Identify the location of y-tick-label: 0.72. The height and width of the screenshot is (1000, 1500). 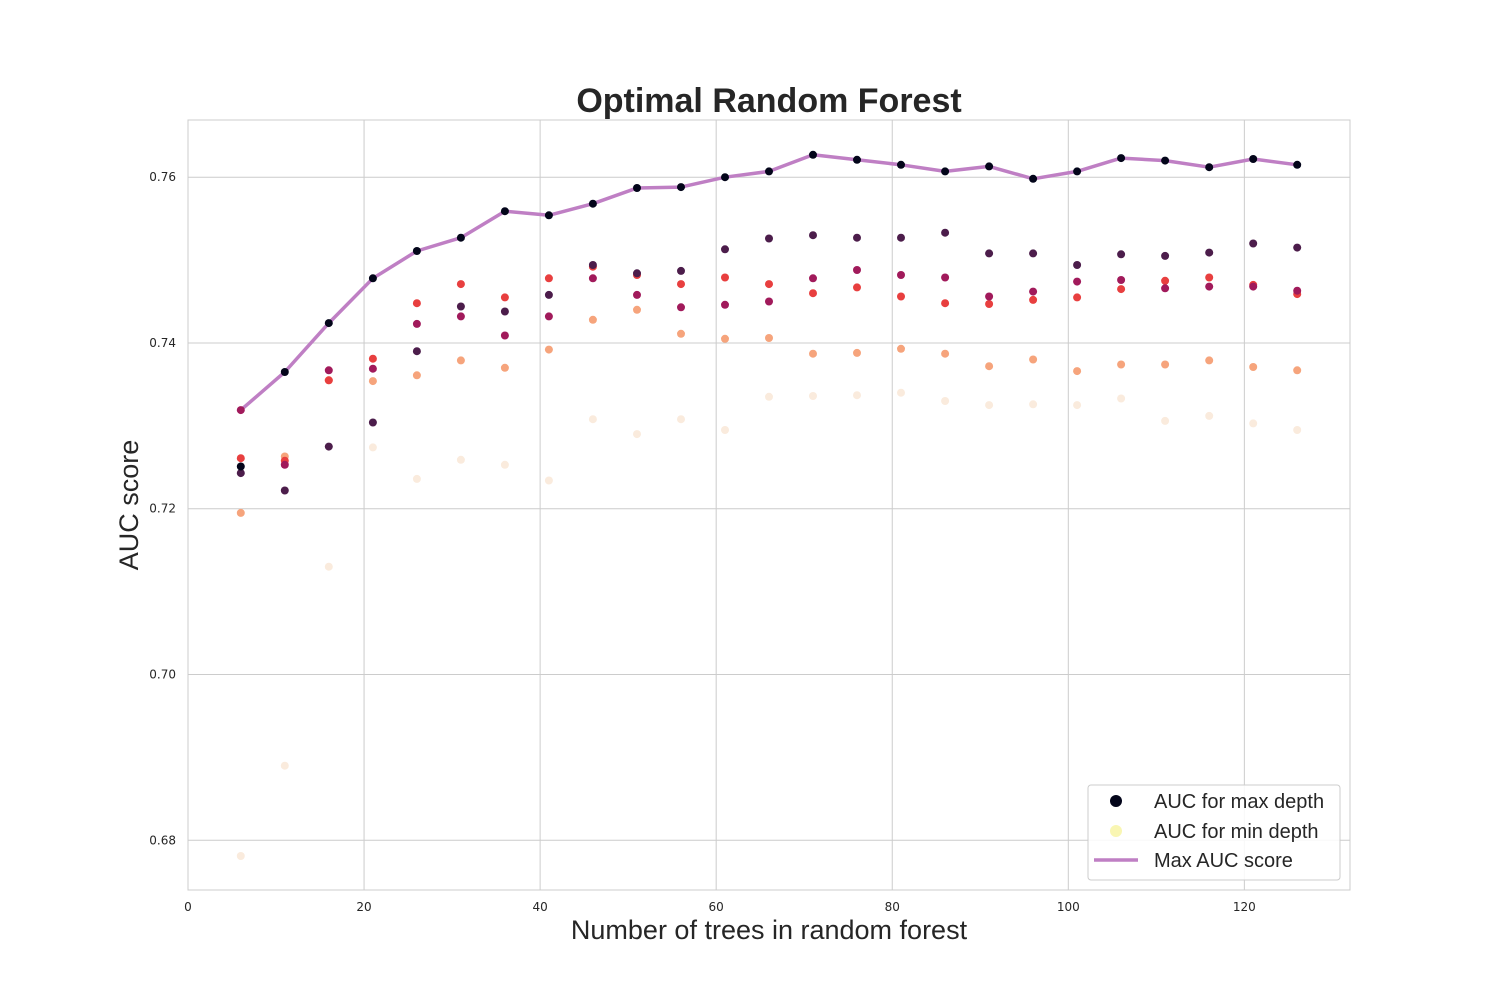
(162, 509).